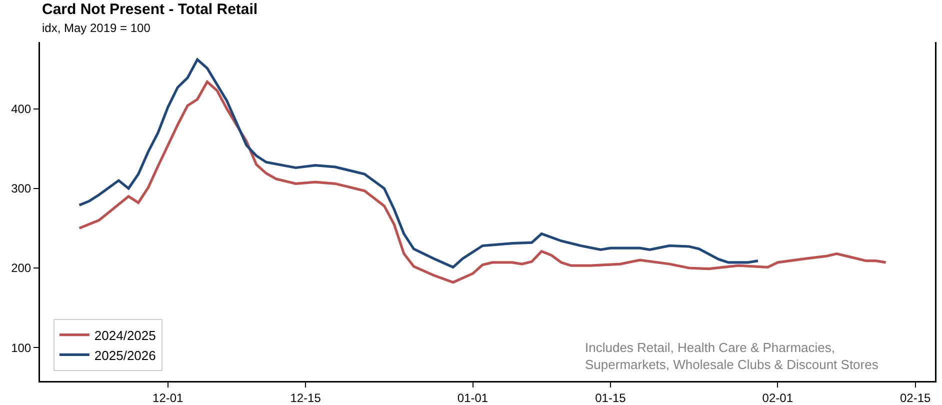  What do you see at coordinates (915, 397) in the screenshot?
I see `x-tick-label: 02-15` at bounding box center [915, 397].